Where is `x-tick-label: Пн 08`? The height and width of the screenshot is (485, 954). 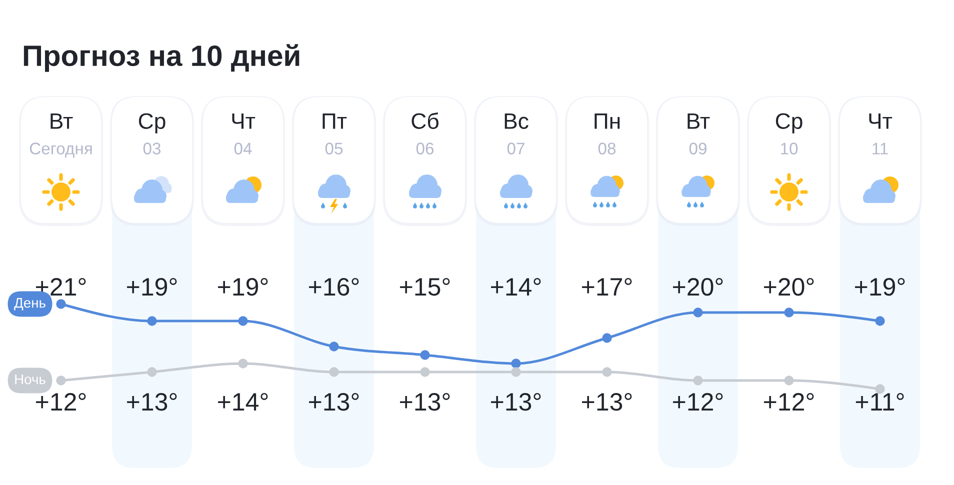 x-tick-label: Пн 08 is located at coordinates (607, 133).